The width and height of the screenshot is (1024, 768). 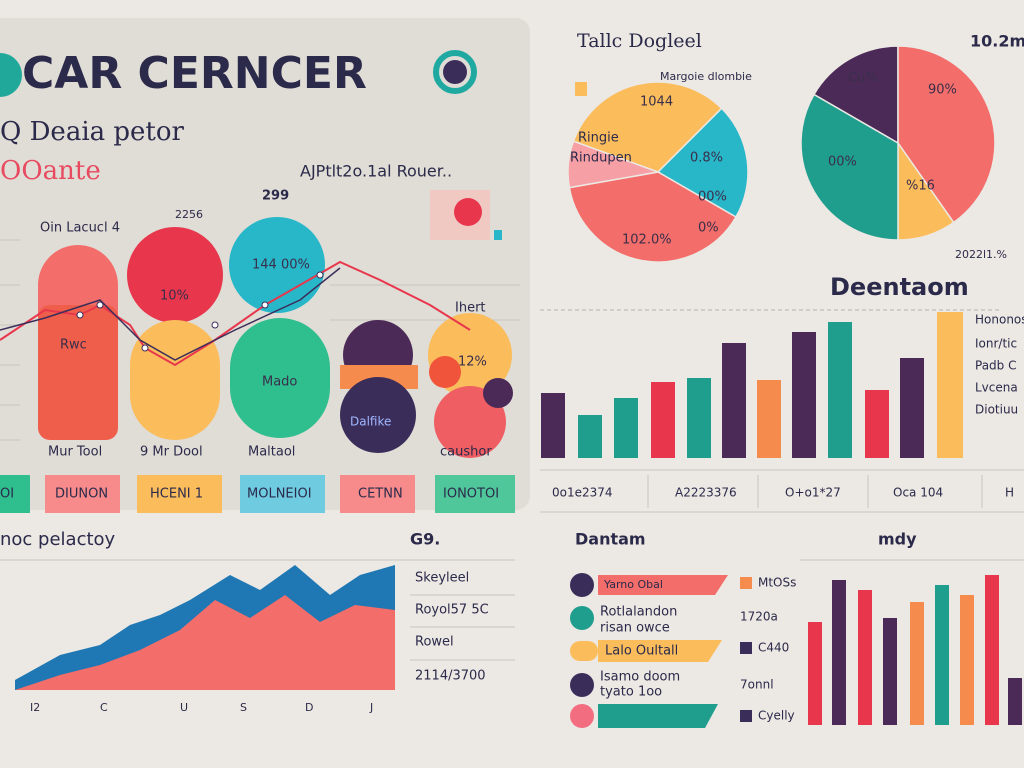 What do you see at coordinates (706, 158) in the screenshot?
I see `pie-value: 0.8%` at bounding box center [706, 158].